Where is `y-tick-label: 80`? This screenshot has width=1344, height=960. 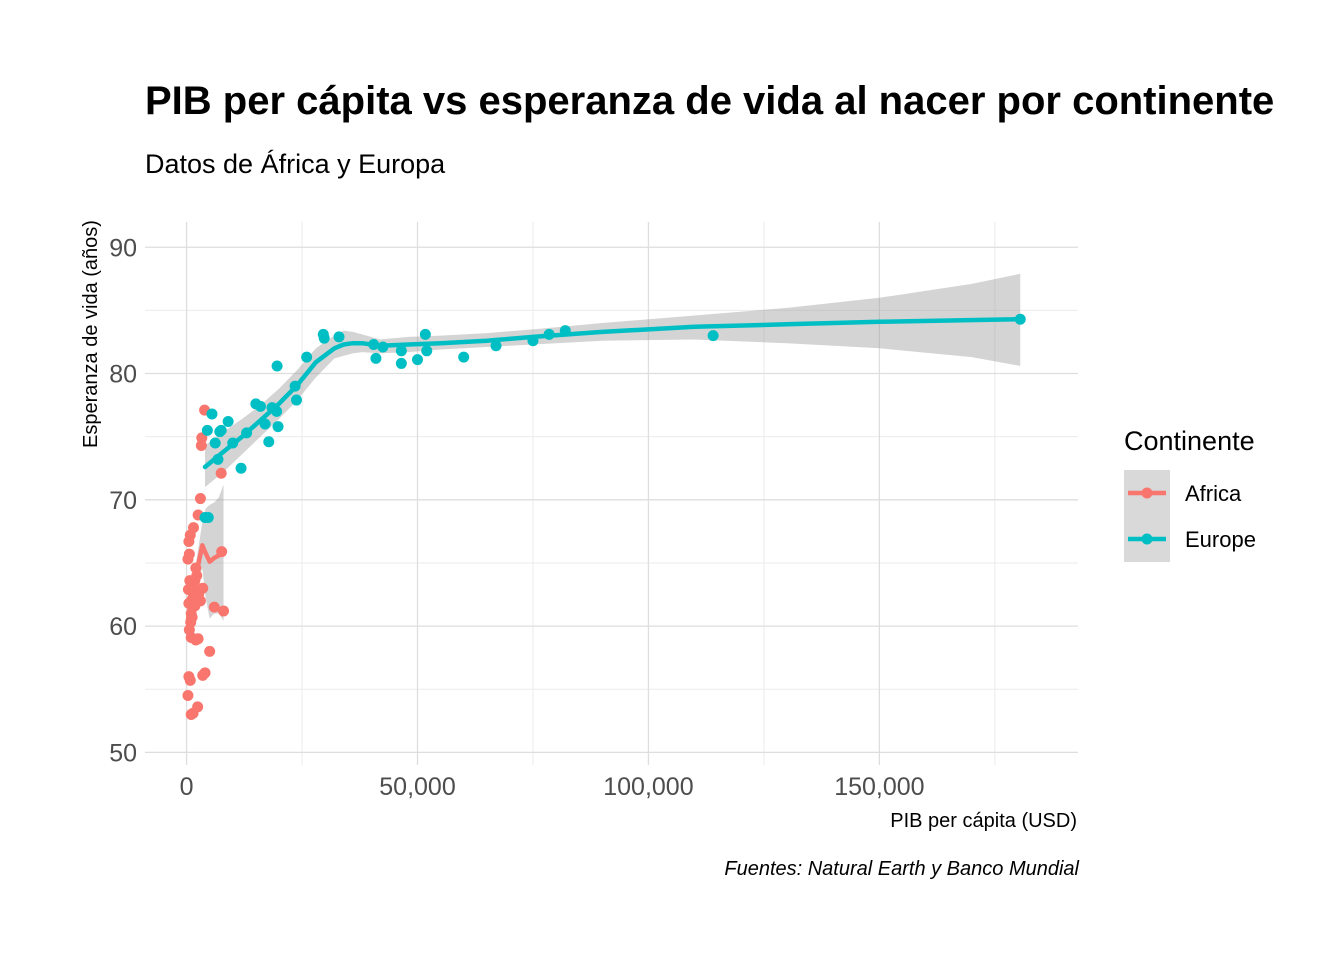 y-tick-label: 80 is located at coordinates (123, 375).